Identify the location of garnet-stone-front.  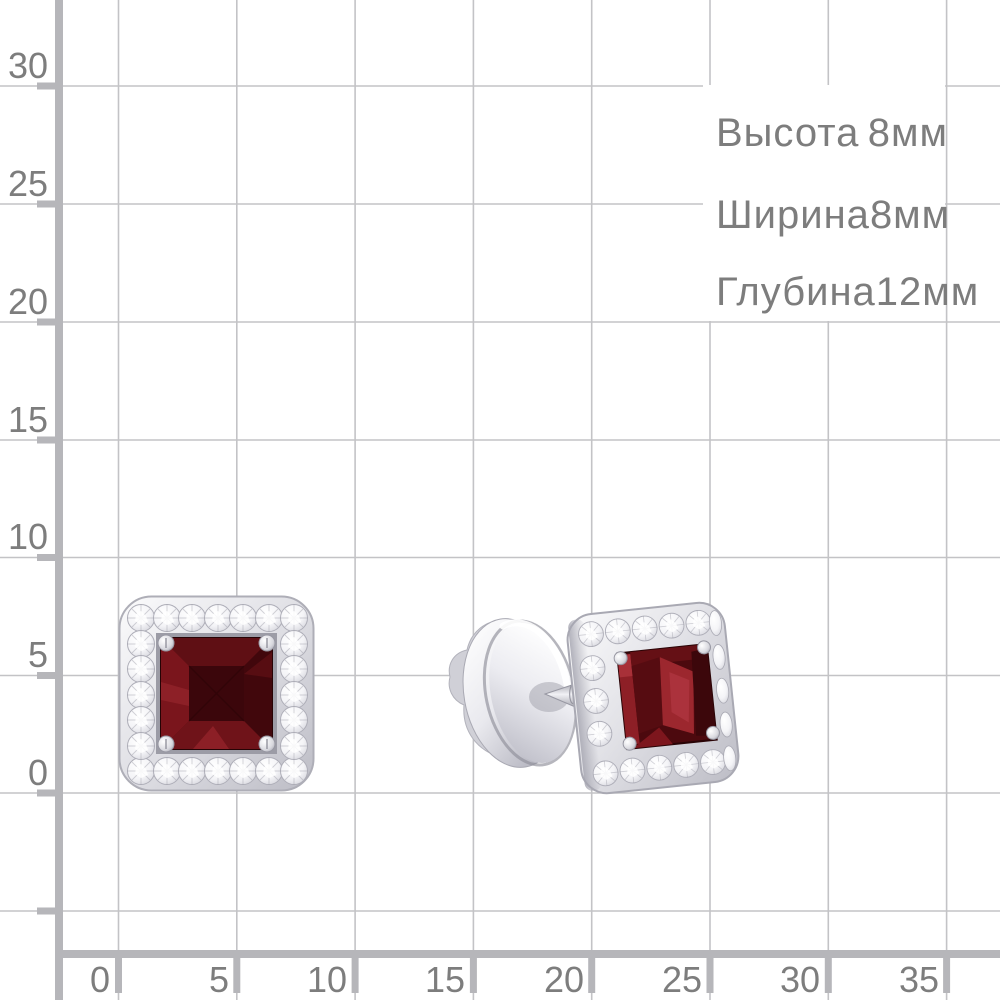
(216, 693).